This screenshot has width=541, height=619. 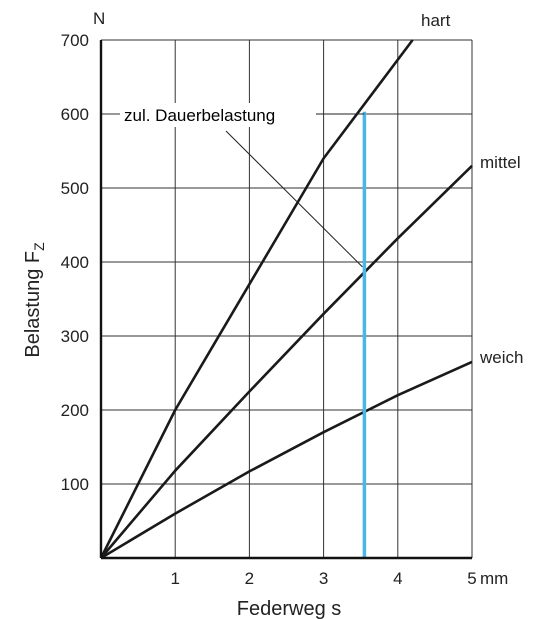 What do you see at coordinates (249, 578) in the screenshot?
I see `x-tick-label-2: 2` at bounding box center [249, 578].